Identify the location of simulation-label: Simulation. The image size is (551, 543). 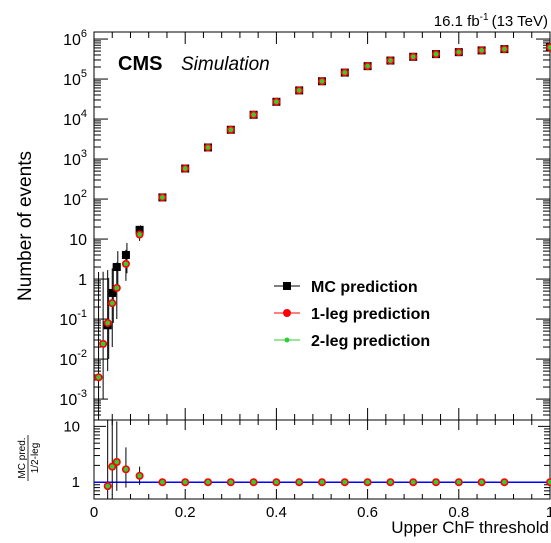
(225, 64).